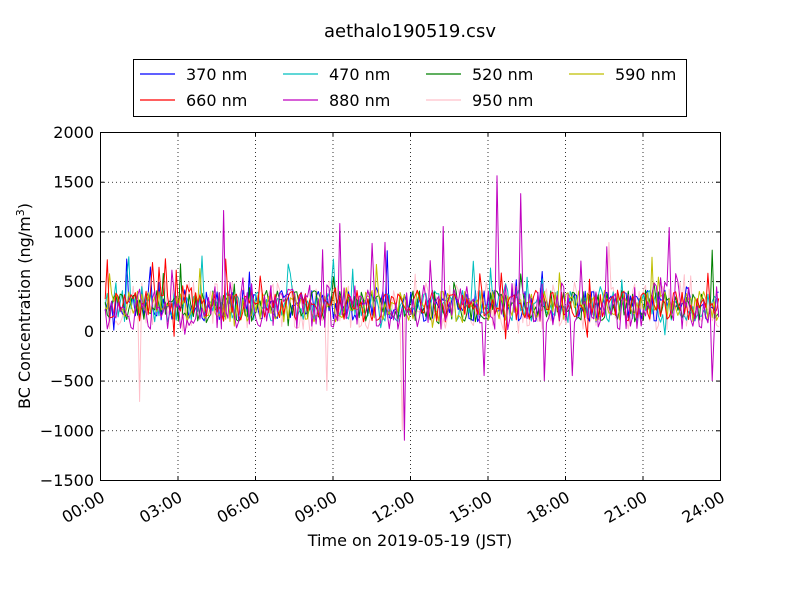  Describe the element at coordinates (645, 74) in the screenshot. I see `legend-label: 590 nm` at that location.